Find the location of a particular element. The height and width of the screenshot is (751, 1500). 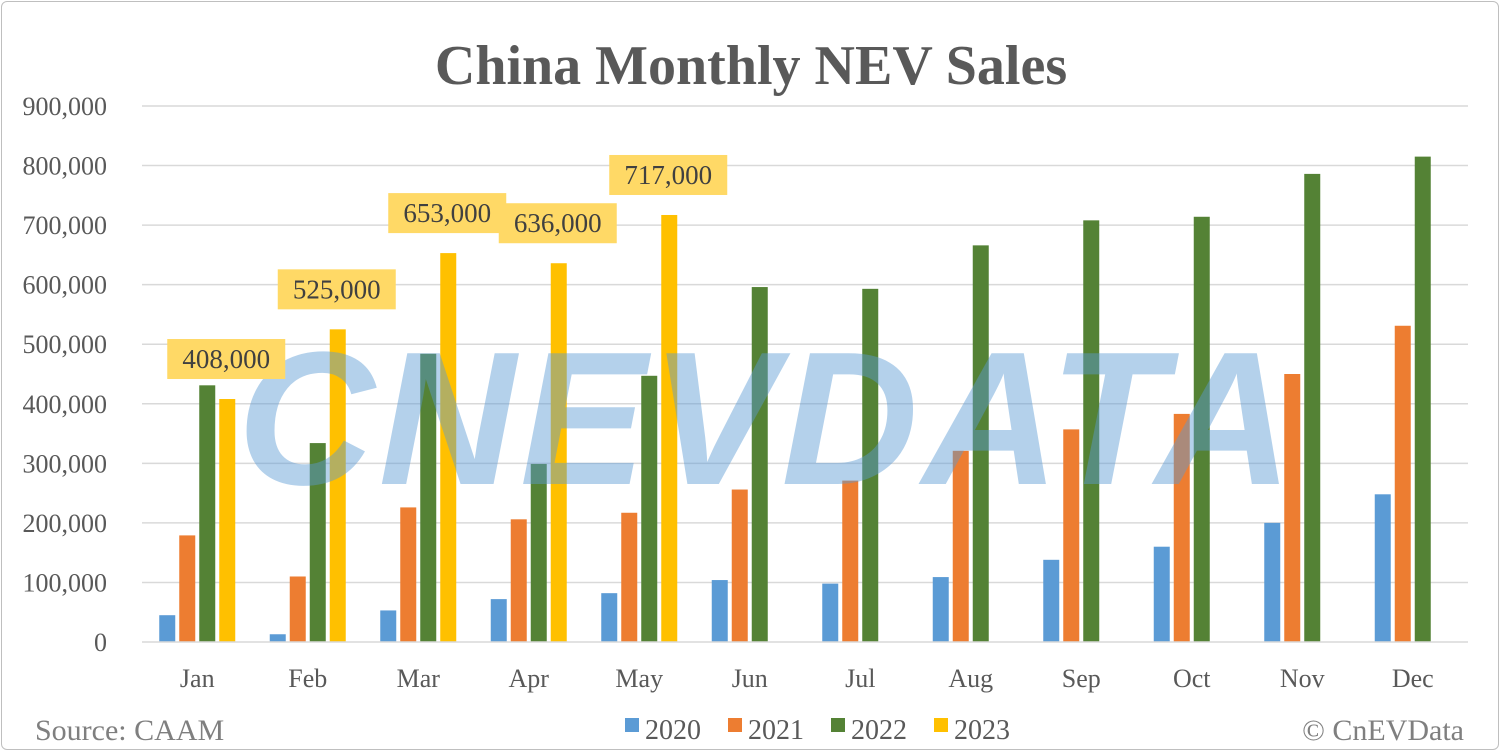

bar-2020-dec is located at coordinates (1382, 568).